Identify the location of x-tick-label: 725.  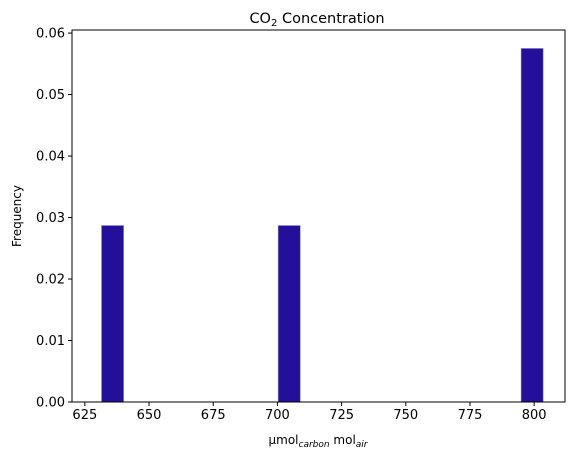
(341, 415).